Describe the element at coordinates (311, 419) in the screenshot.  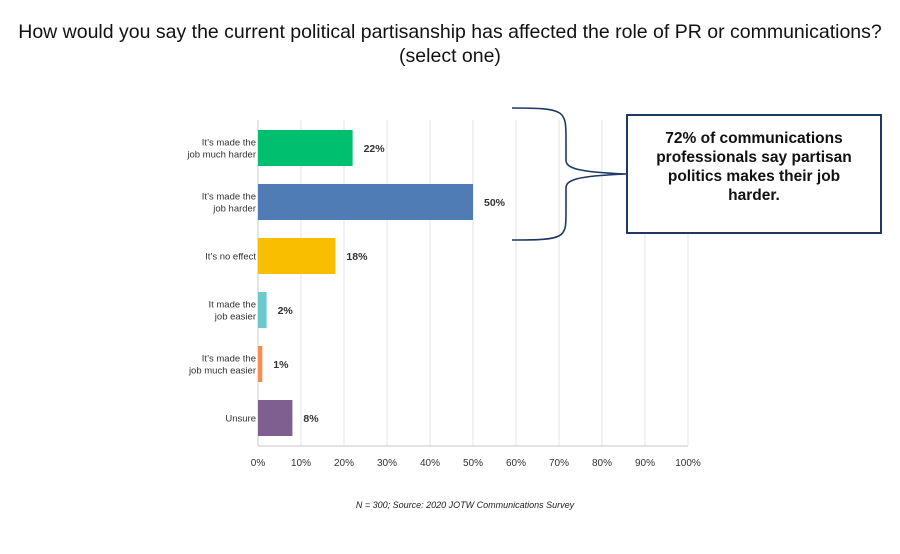
I see `data-label: 8%` at that location.